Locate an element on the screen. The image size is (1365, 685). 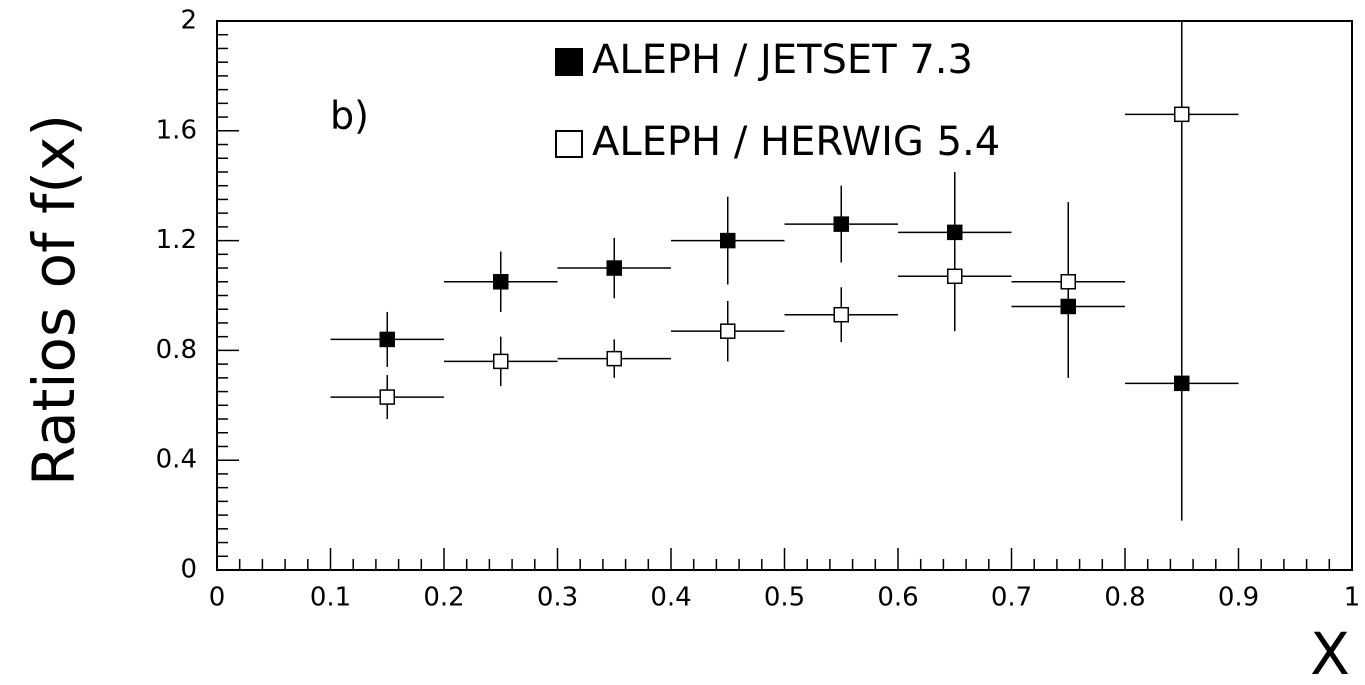
x-tick-label: 0 is located at coordinates (217, 598).